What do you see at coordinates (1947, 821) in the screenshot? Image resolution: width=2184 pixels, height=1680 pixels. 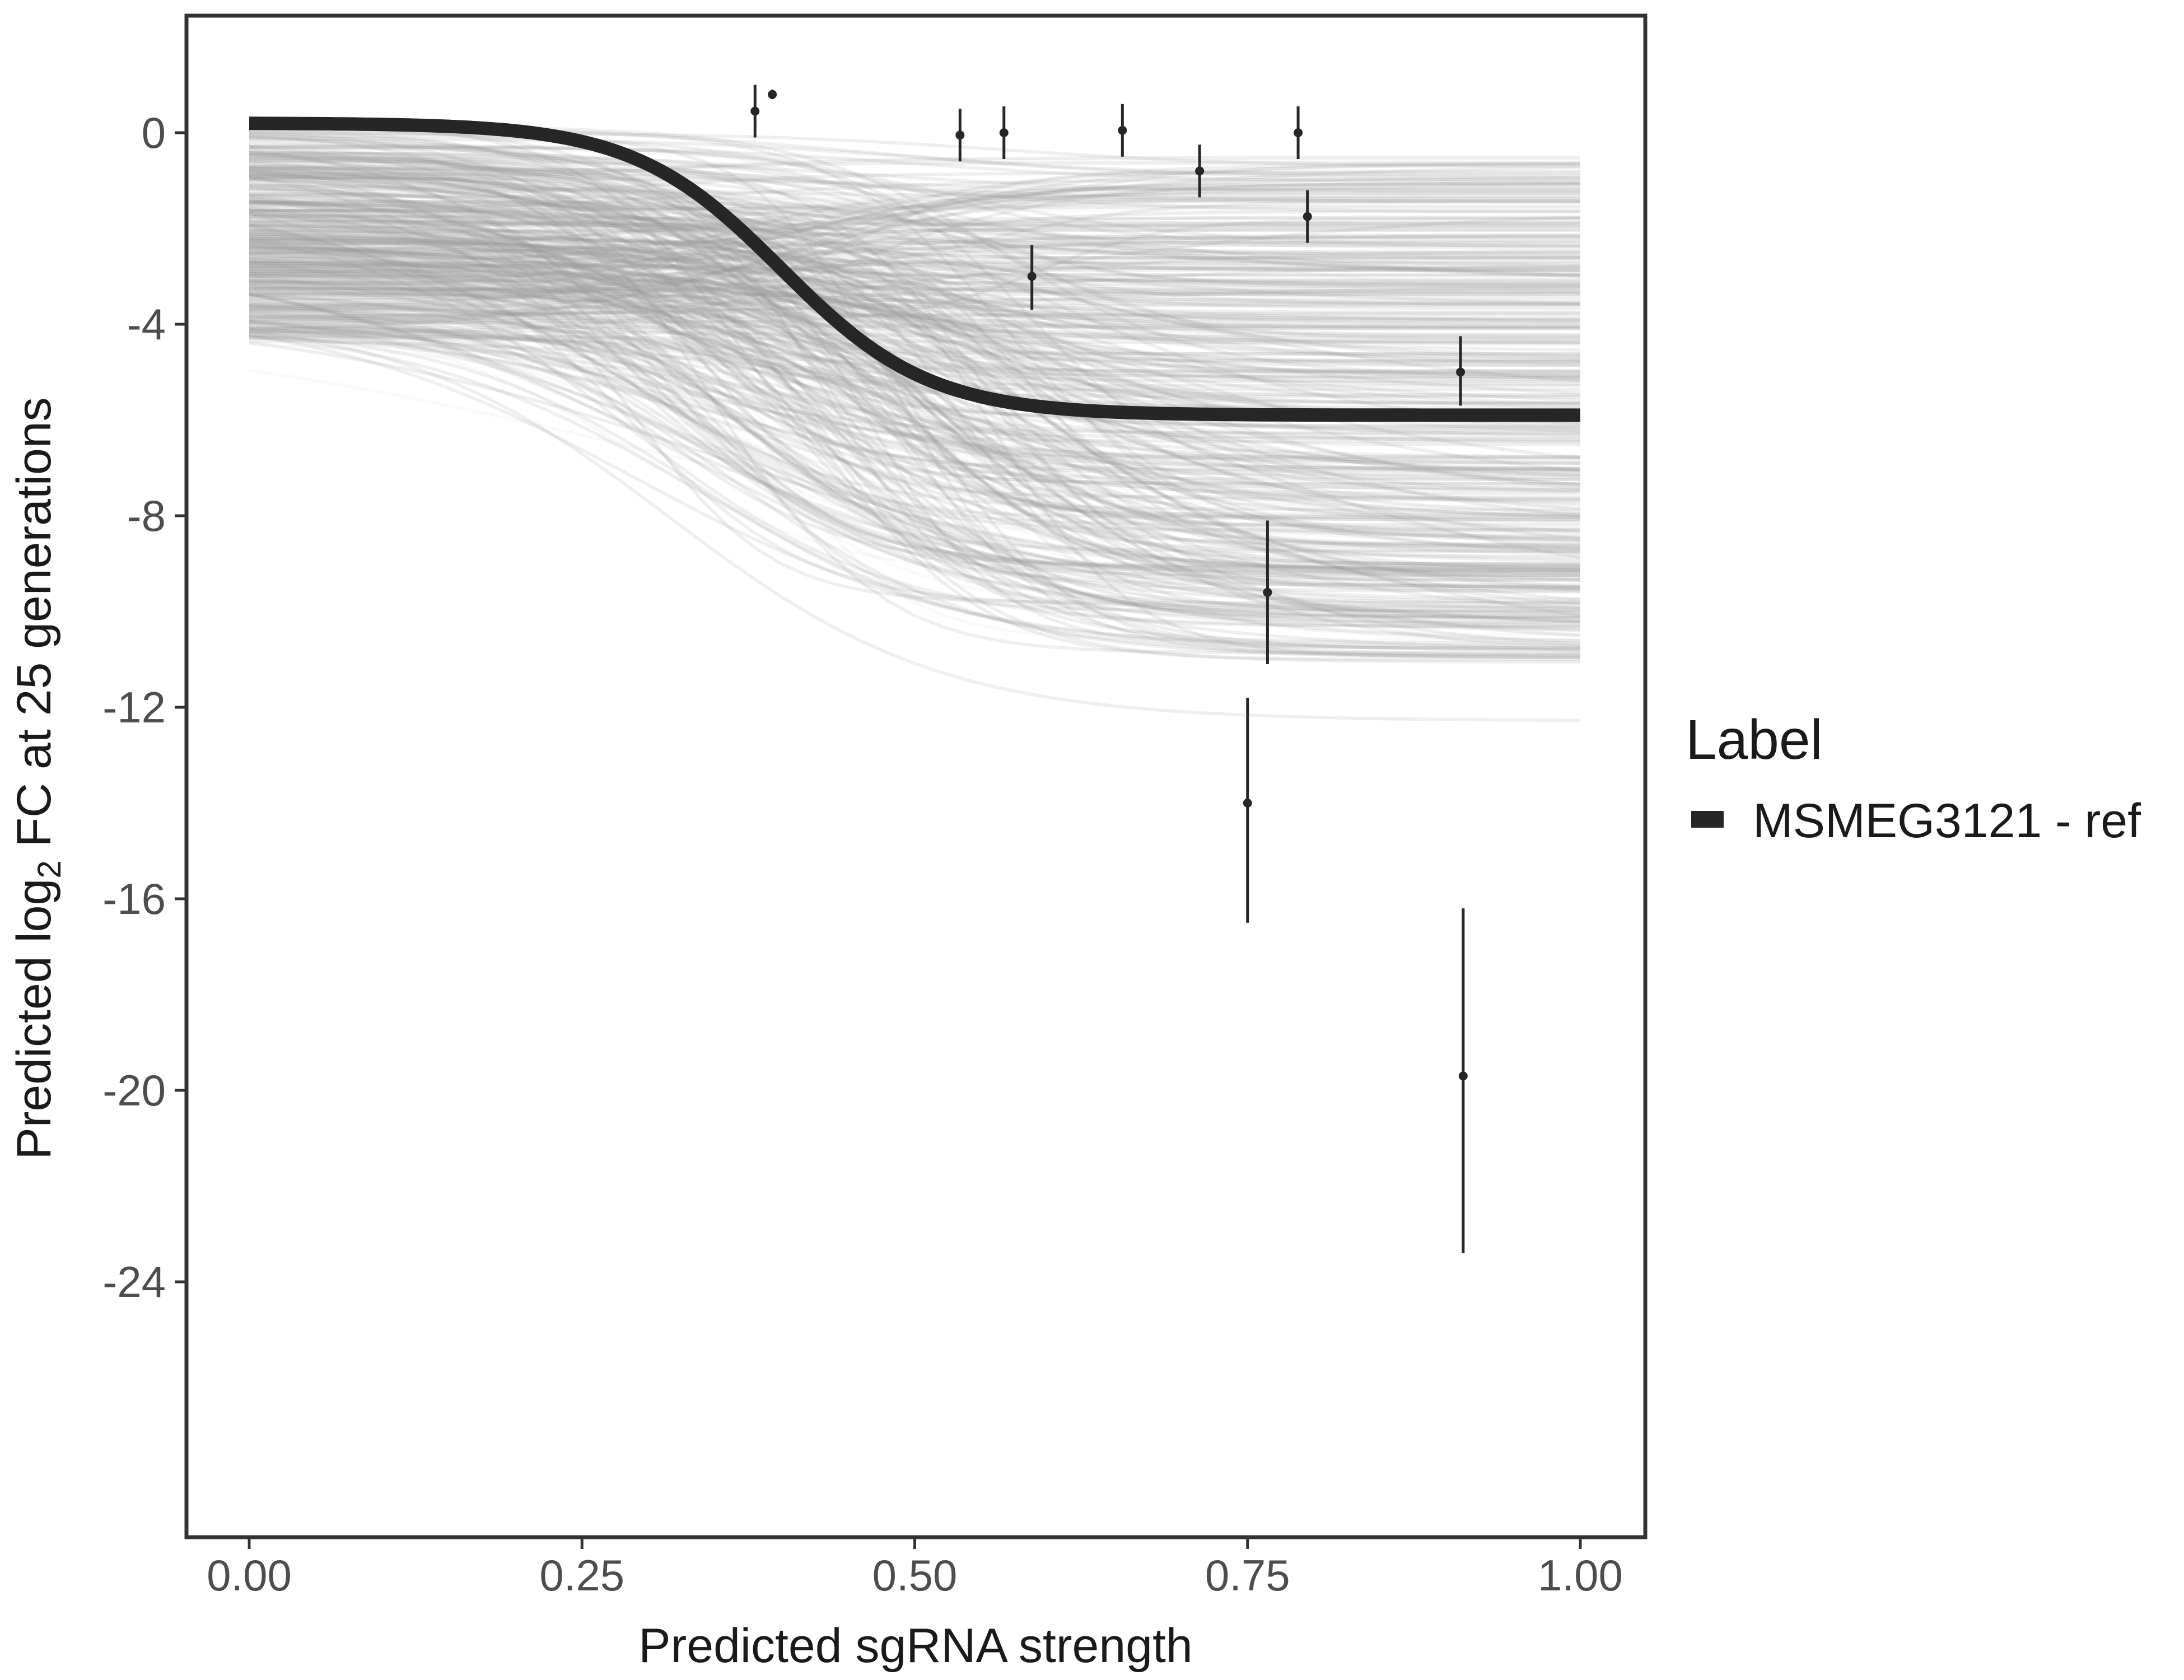 I see `legend-label: MSMEG3121 - ref` at bounding box center [1947, 821].